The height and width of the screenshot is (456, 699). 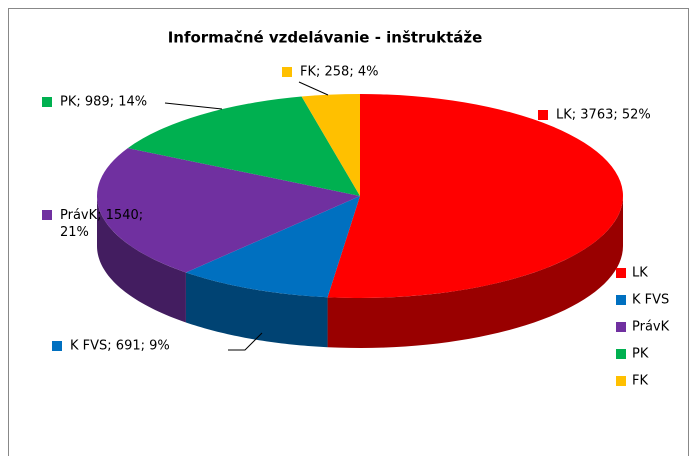 I want to click on legend-label: PK, so click(x=640, y=354).